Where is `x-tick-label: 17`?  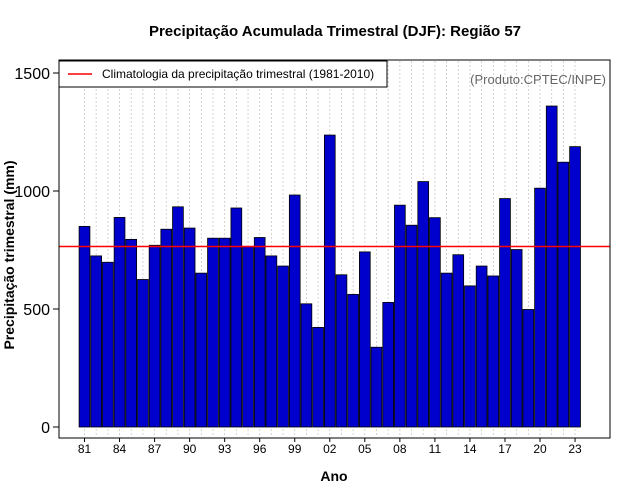
x-tick-label: 17 is located at coordinates (505, 449).